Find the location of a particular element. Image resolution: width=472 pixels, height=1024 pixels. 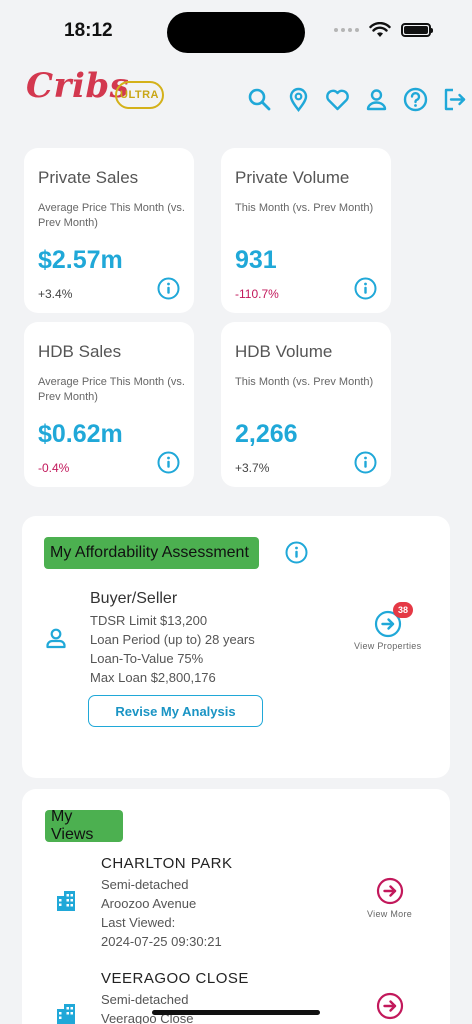

view-item-last-viewed: 2024-07-25 09:30:21 is located at coordinates (161, 941).